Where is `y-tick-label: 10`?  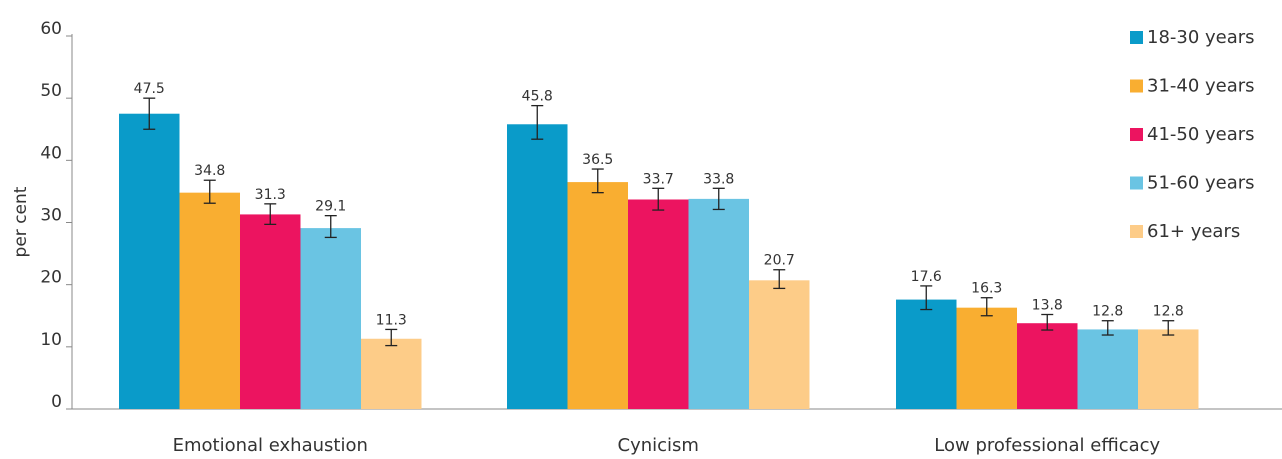
y-tick-label: 10 is located at coordinates (51, 340).